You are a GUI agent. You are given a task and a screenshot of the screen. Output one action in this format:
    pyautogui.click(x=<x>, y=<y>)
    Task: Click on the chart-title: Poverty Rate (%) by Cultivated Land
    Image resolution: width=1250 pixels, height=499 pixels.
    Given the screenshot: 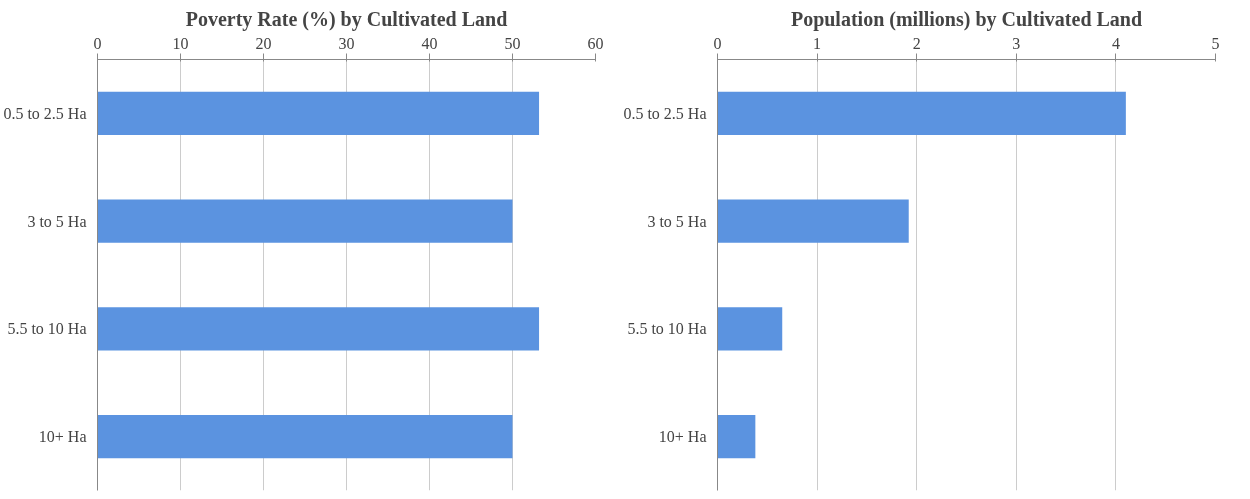 What is the action you would take?
    pyautogui.click(x=346, y=19)
    